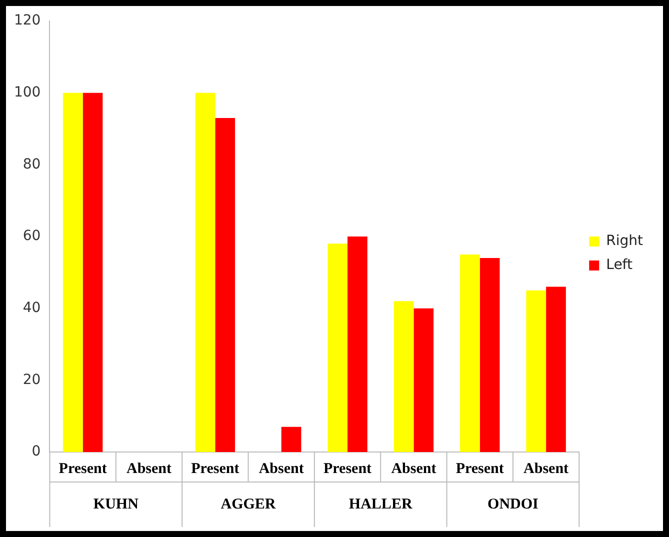 Image resolution: width=669 pixels, height=537 pixels. What do you see at coordinates (380, 504) in the screenshot?
I see `text: HALLER` at bounding box center [380, 504].